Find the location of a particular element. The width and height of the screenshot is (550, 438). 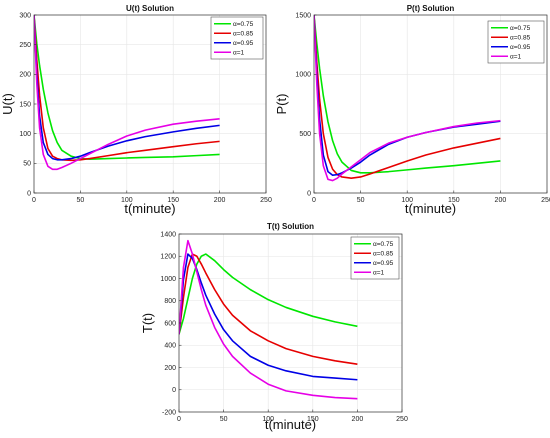

y-tick-label: 100 is located at coordinates (25, 134).